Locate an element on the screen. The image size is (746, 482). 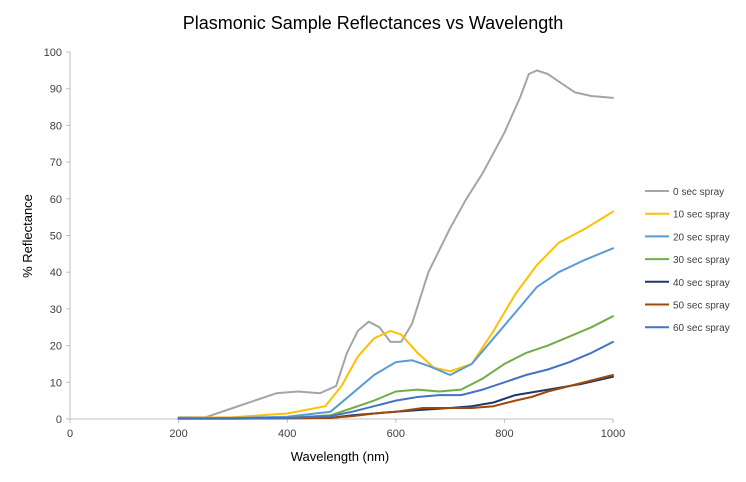
y-tick-label: 40 is located at coordinates (56, 273).